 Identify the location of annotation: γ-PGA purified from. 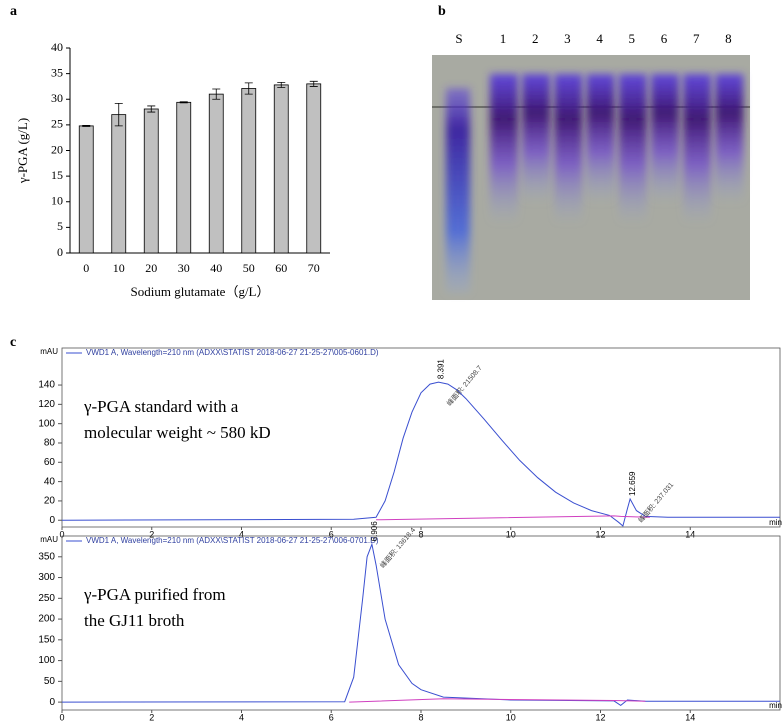
(154, 594).